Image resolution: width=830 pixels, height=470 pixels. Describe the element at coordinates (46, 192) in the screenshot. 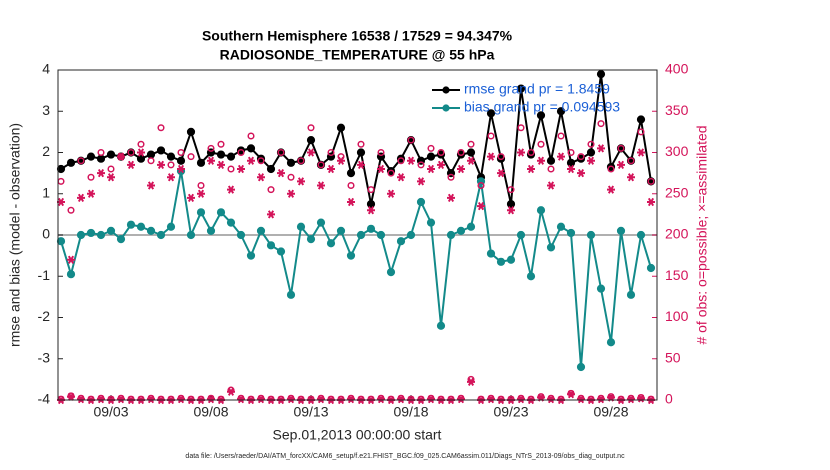

I see `y-tick-label: 1` at that location.